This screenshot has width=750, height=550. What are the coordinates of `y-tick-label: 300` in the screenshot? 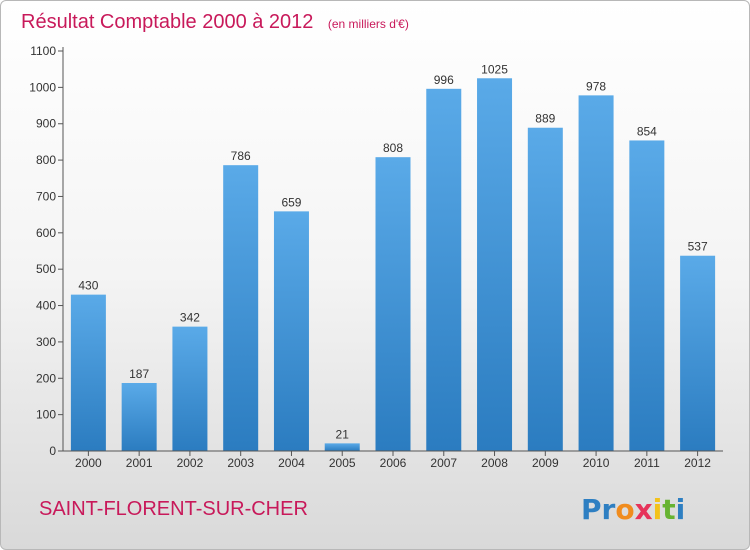 It's located at (46, 342).